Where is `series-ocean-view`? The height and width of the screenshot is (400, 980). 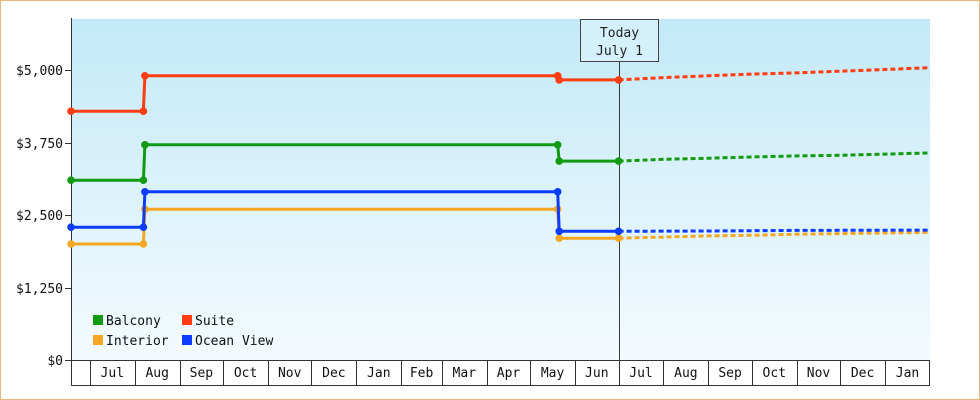 series-ocean-view is located at coordinates (498, 212).